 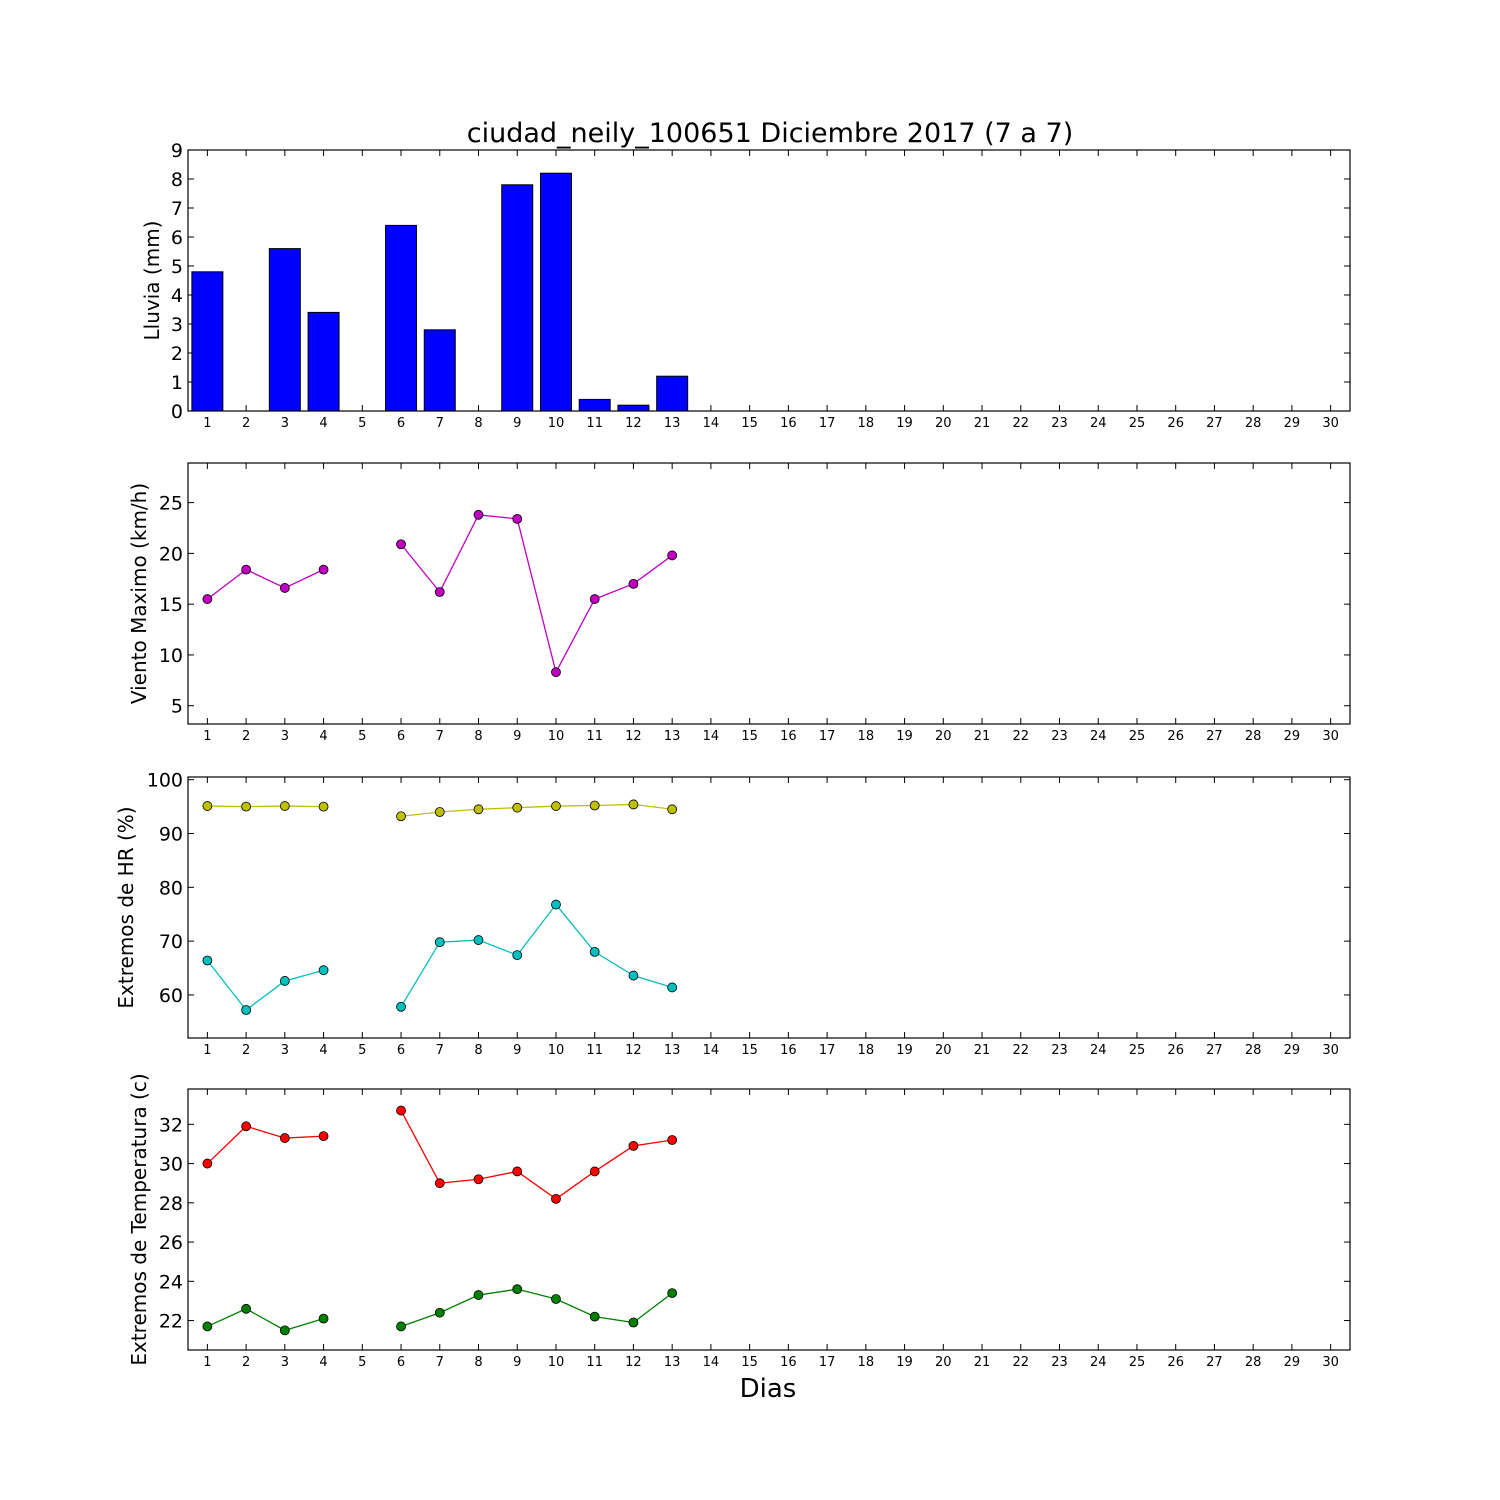 What do you see at coordinates (246, 1050) in the screenshot?
I see `x-tick-label: 2` at bounding box center [246, 1050].